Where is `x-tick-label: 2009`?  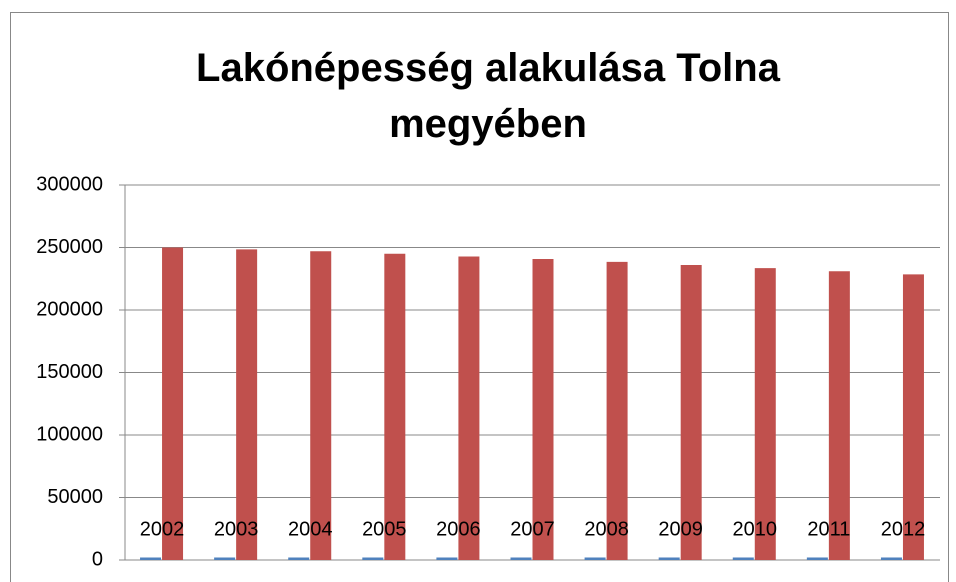 x-tick-label: 2009 is located at coordinates (680, 529).